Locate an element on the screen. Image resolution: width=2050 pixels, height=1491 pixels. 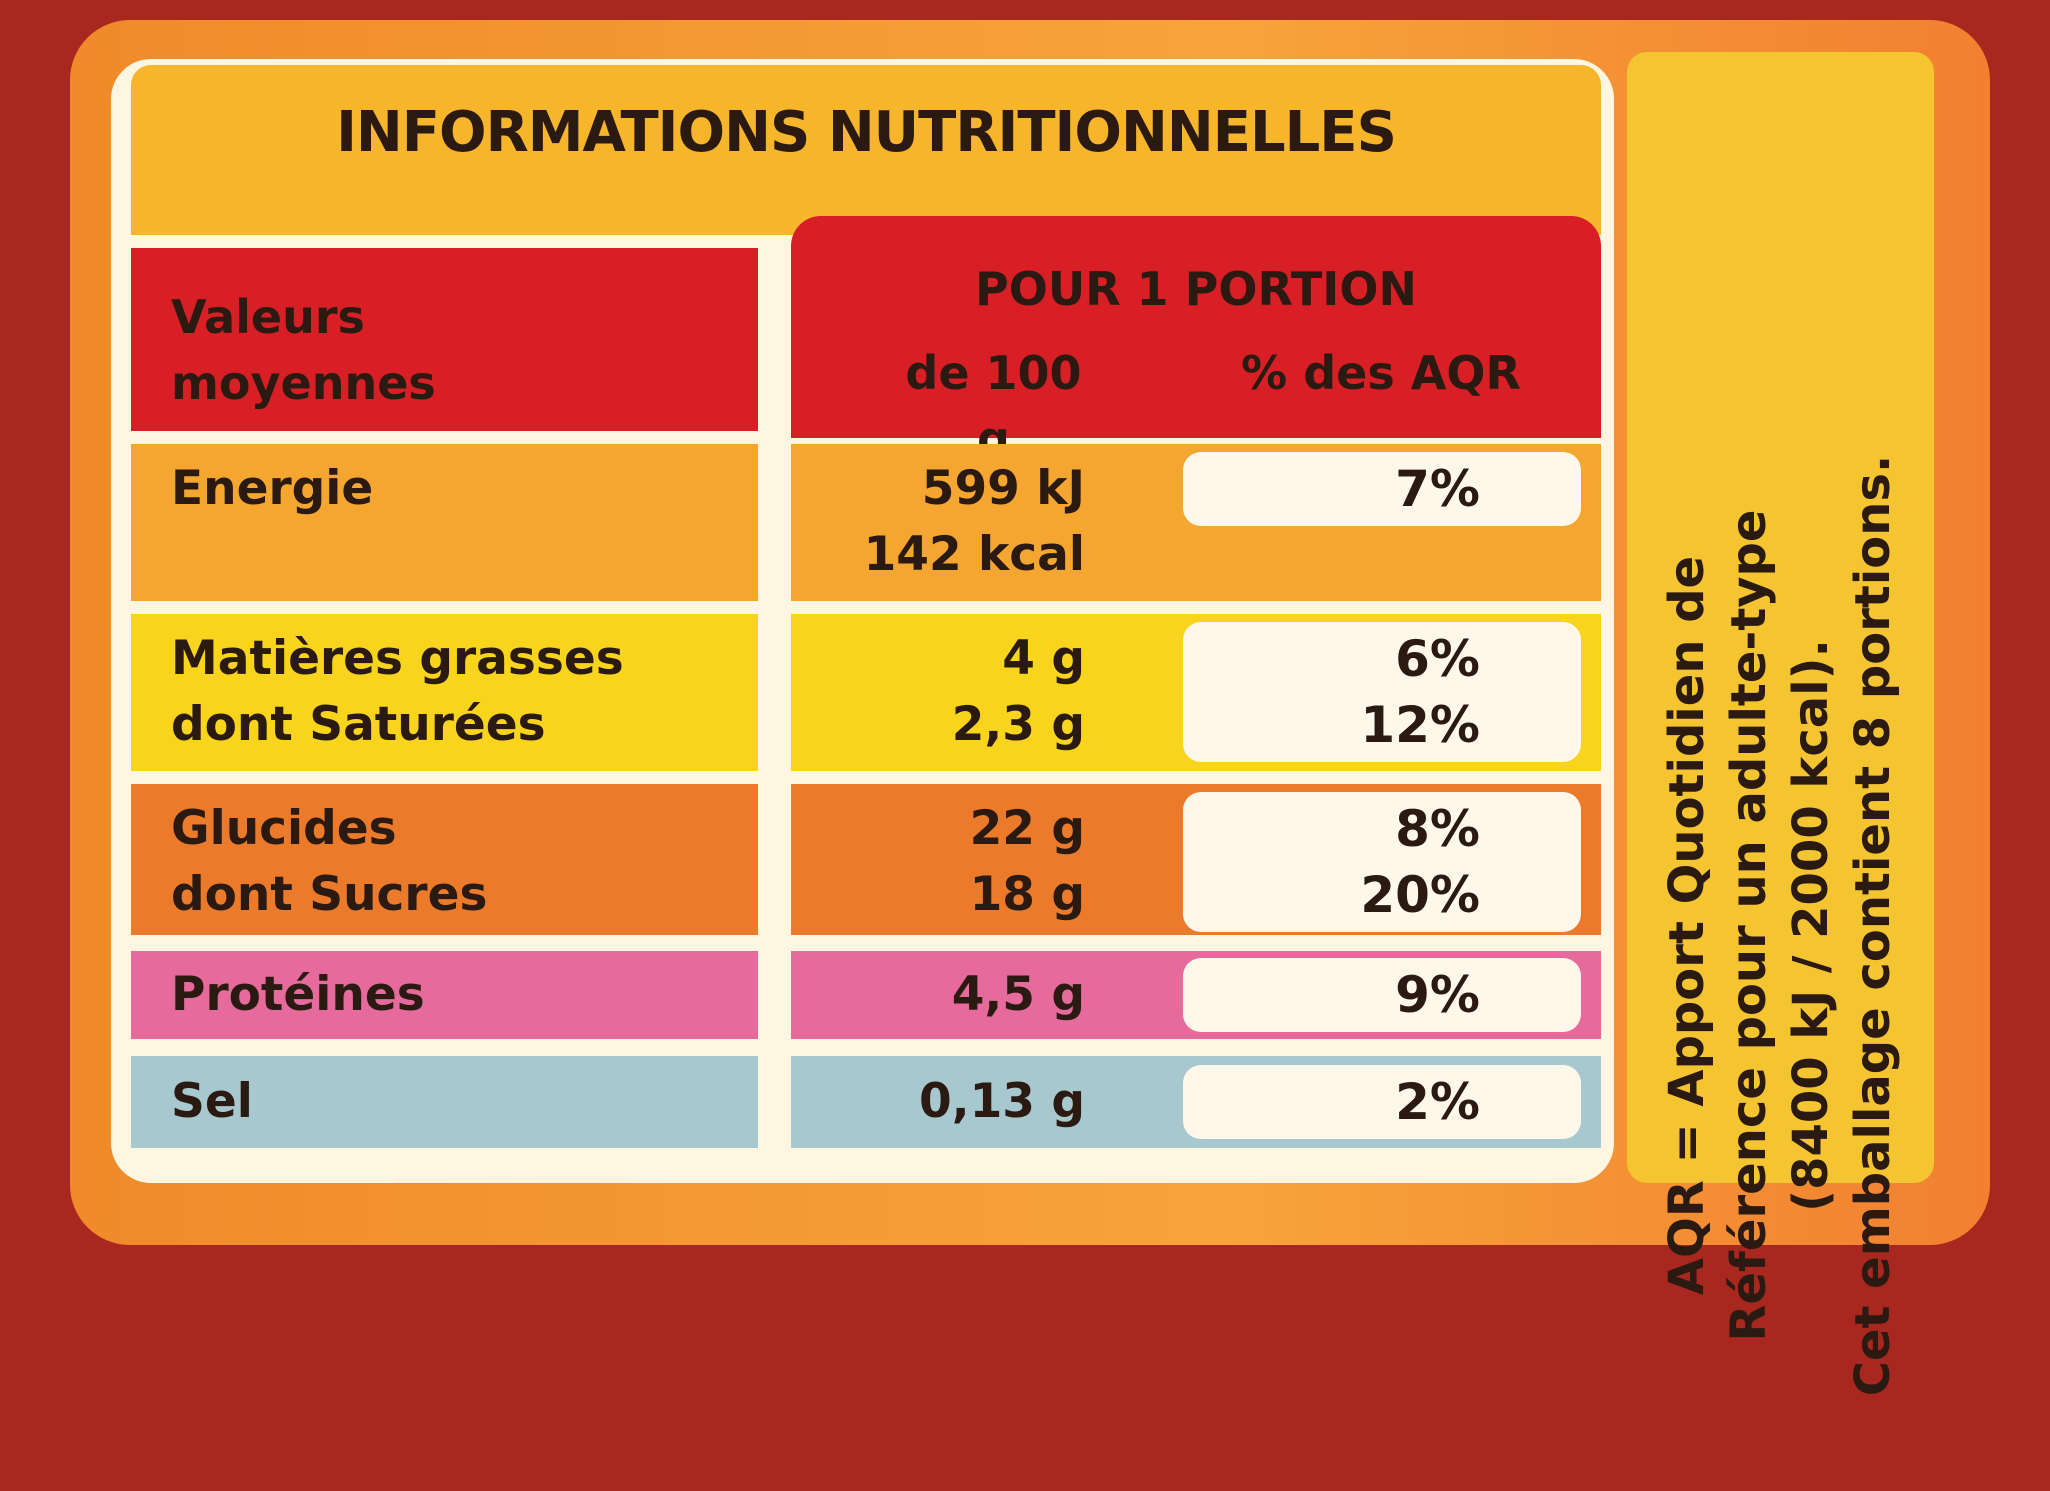
amount: 22 g is located at coordinates (1027, 828).